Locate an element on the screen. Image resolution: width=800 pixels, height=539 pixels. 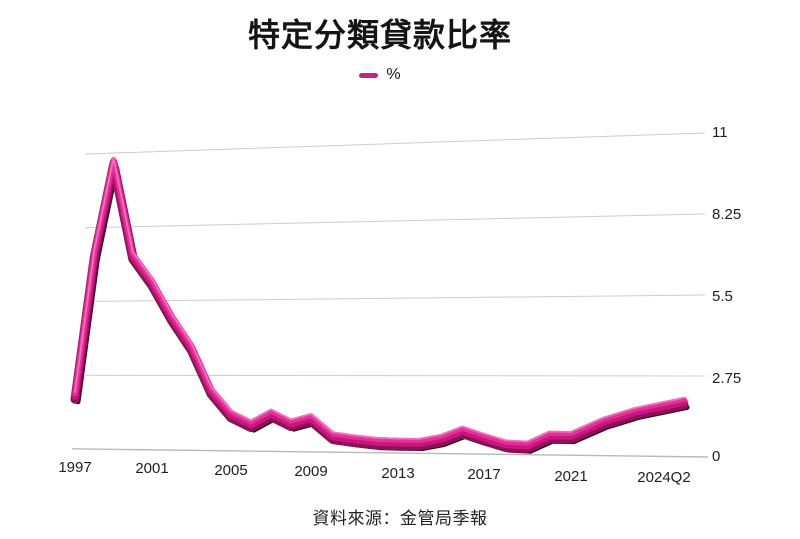
x-axis-label: 2021 is located at coordinates (571, 476).